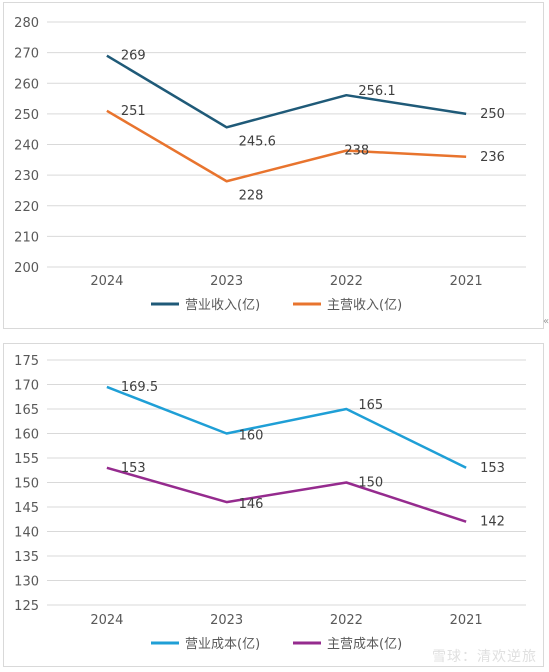 The width and height of the screenshot is (549, 672). What do you see at coordinates (26, 146) in the screenshot?
I see `y-tick-label: 240` at bounding box center [26, 146].